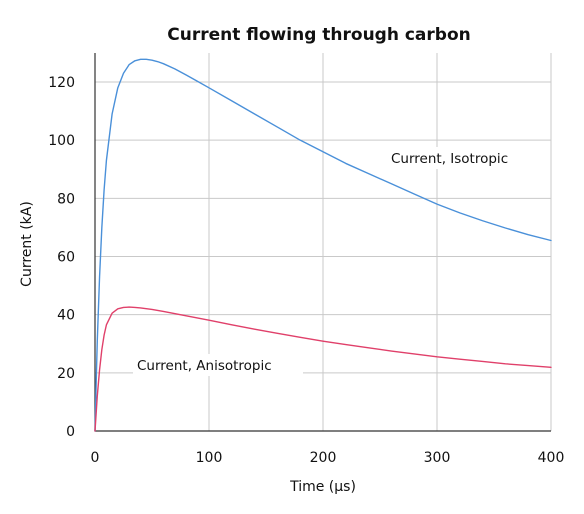 Image resolution: width=584 pixels, height=514 pixels. I want to click on annotation-isotropic: Current, Isotropic, so click(449, 159).